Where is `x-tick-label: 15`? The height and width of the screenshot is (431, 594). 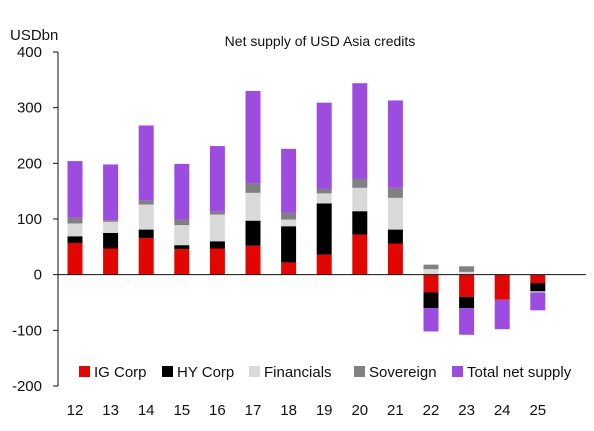 x-tick-label: 15 is located at coordinates (181, 410).